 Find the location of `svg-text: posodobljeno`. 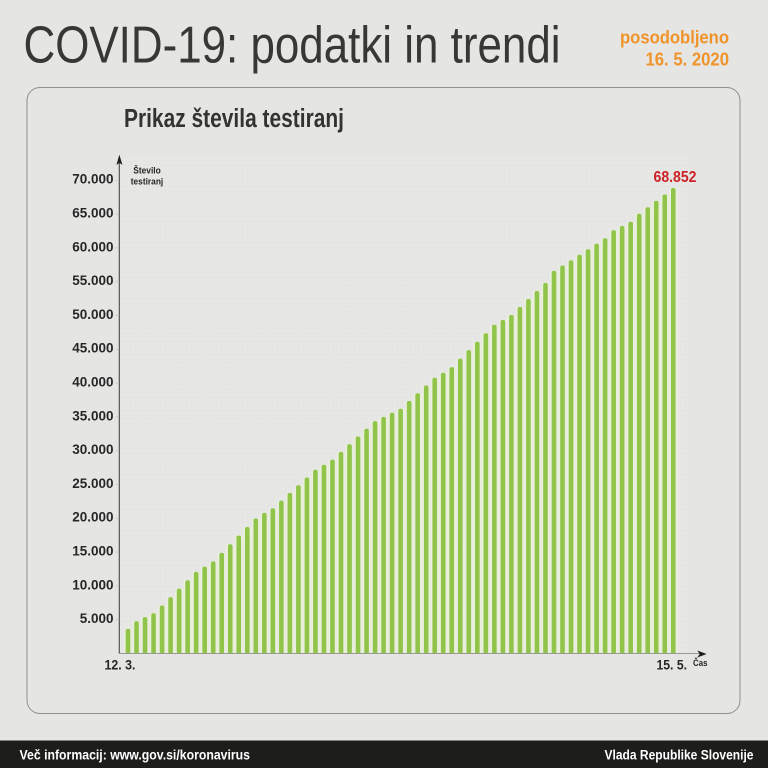

svg-text: posodobljeno is located at coordinates (674, 38).